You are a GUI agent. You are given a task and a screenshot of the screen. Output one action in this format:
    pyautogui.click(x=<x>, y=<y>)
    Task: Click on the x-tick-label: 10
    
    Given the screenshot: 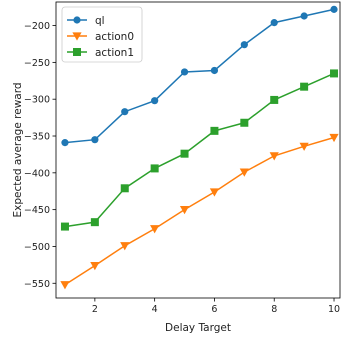 What is the action you would take?
    pyautogui.click(x=334, y=309)
    